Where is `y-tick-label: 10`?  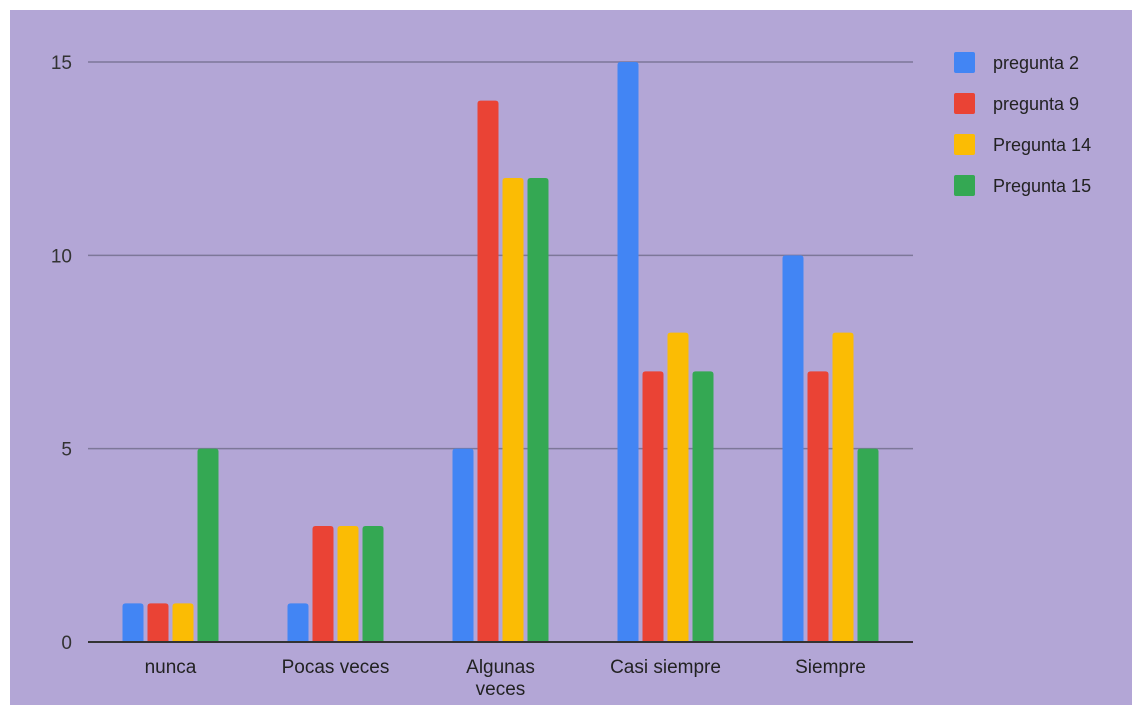
y-tick-label: 10 is located at coordinates (61, 256).